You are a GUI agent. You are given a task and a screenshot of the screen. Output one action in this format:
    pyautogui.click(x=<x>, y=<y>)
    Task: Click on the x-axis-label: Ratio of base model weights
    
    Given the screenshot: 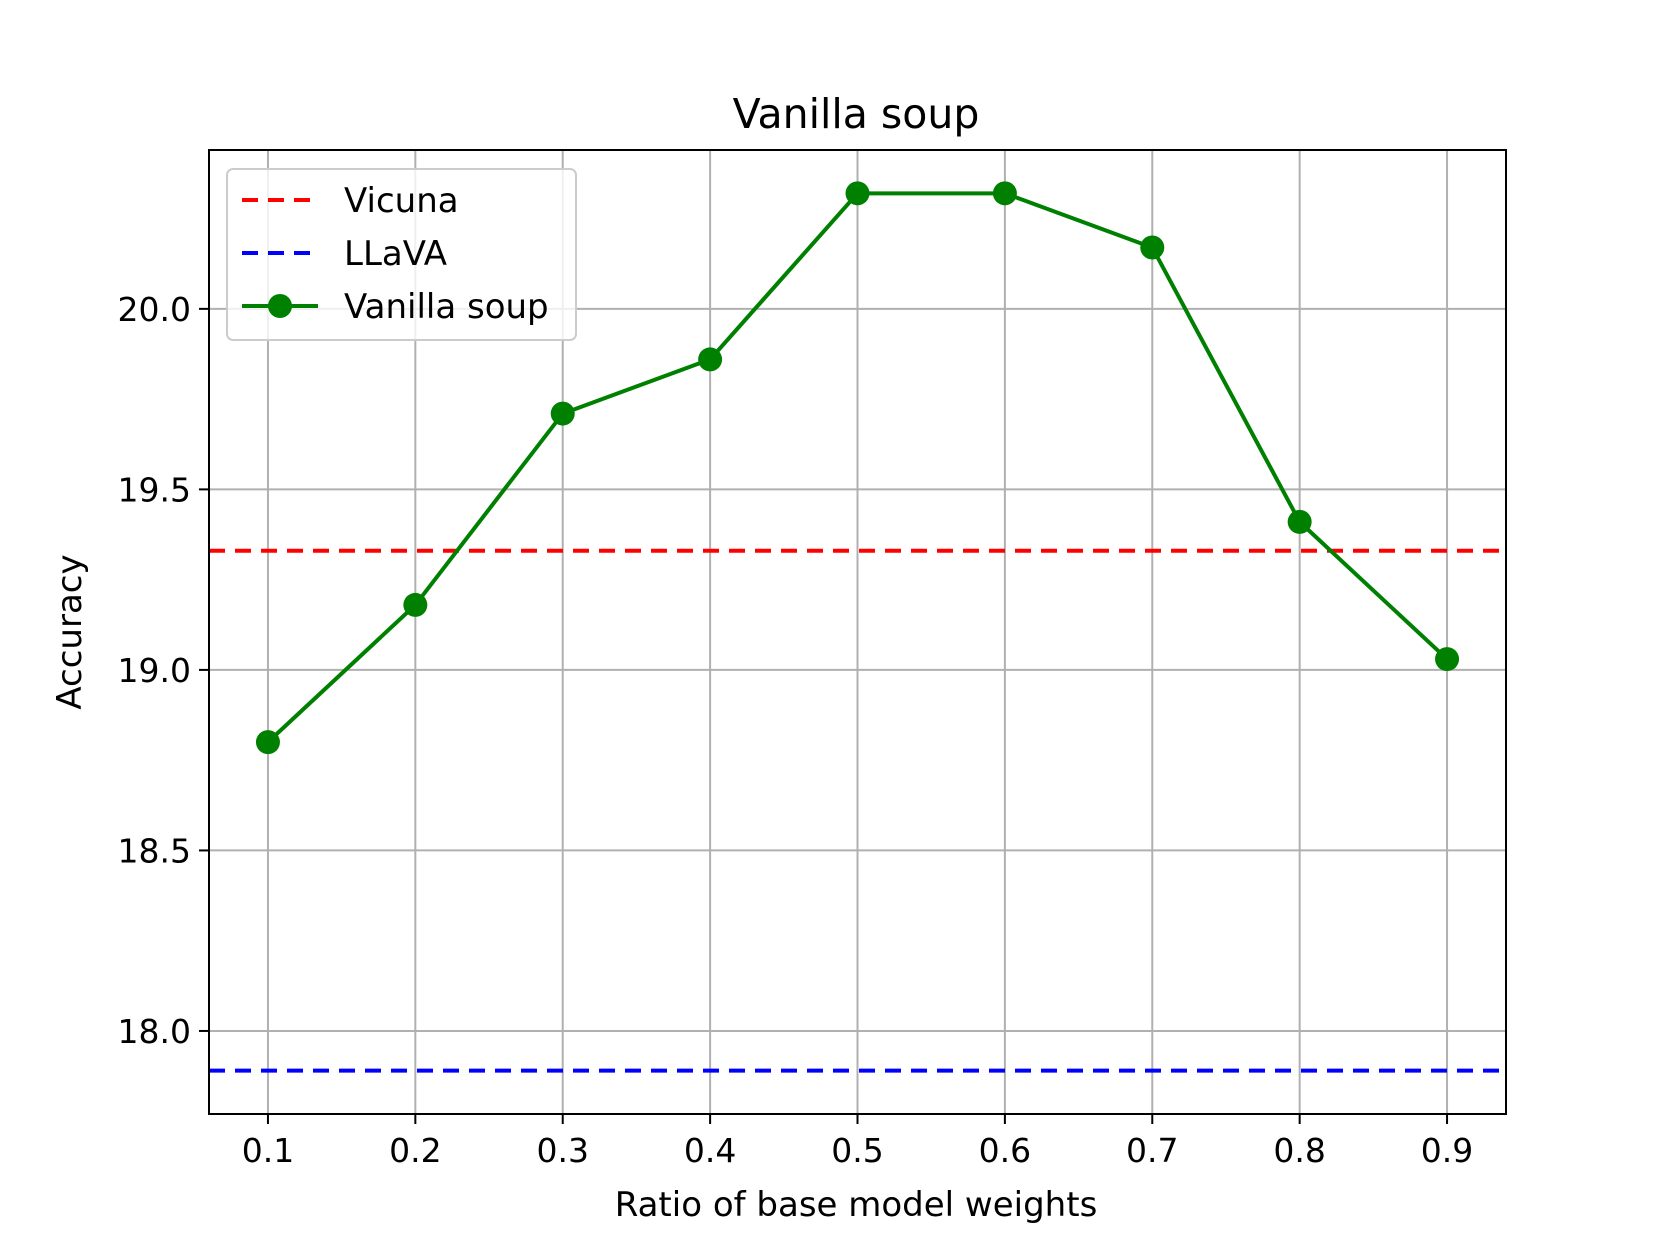 What is the action you would take?
    pyautogui.click(x=856, y=1205)
    